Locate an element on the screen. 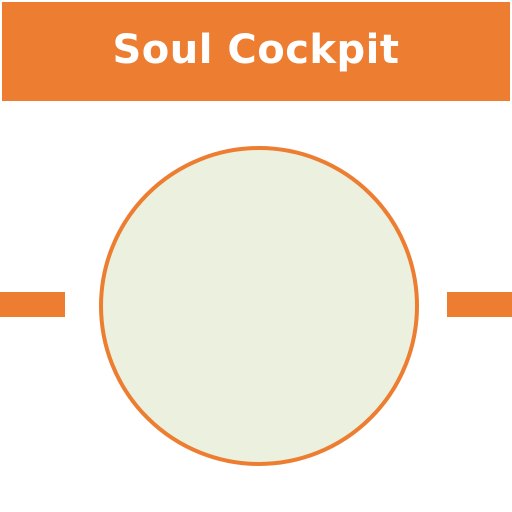 The width and height of the screenshot is (512, 512). app-title: Soul Cockpit is located at coordinates (256, 49).